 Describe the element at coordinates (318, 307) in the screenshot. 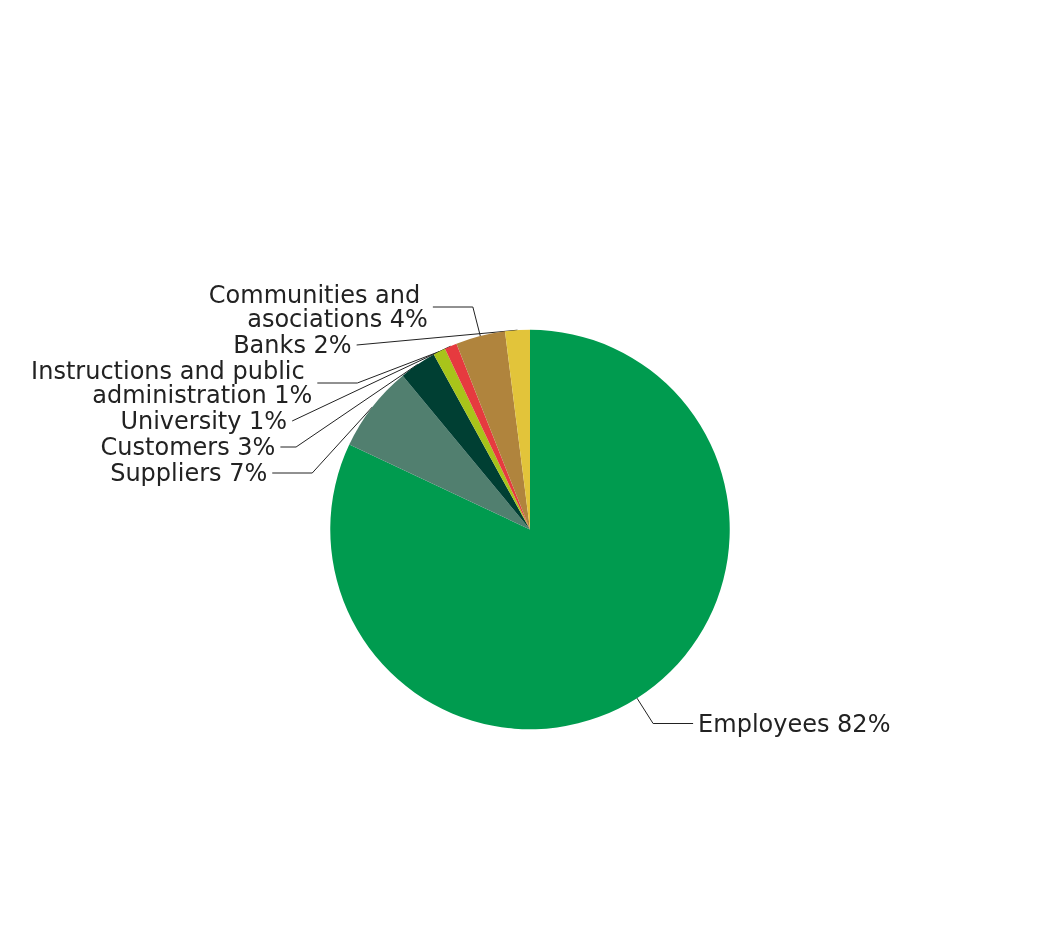

I see `slice-label: Communities and asociations 4%` at that location.